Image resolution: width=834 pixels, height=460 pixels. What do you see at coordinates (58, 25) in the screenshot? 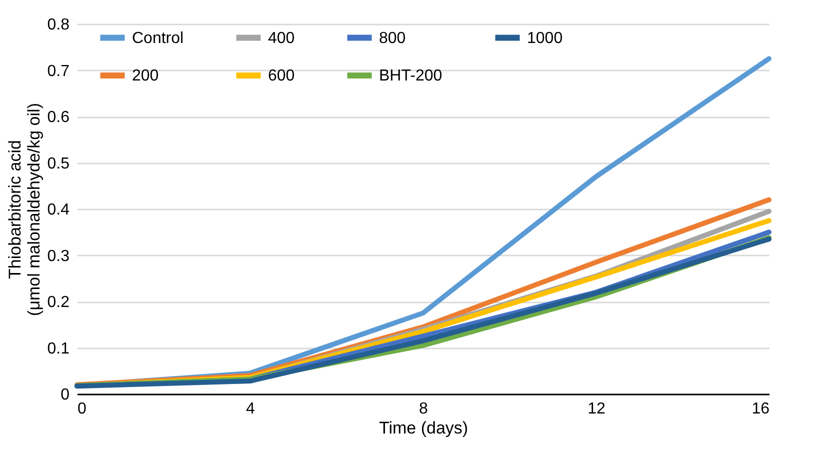
I see `y-tick-label: 0.8` at bounding box center [58, 25].